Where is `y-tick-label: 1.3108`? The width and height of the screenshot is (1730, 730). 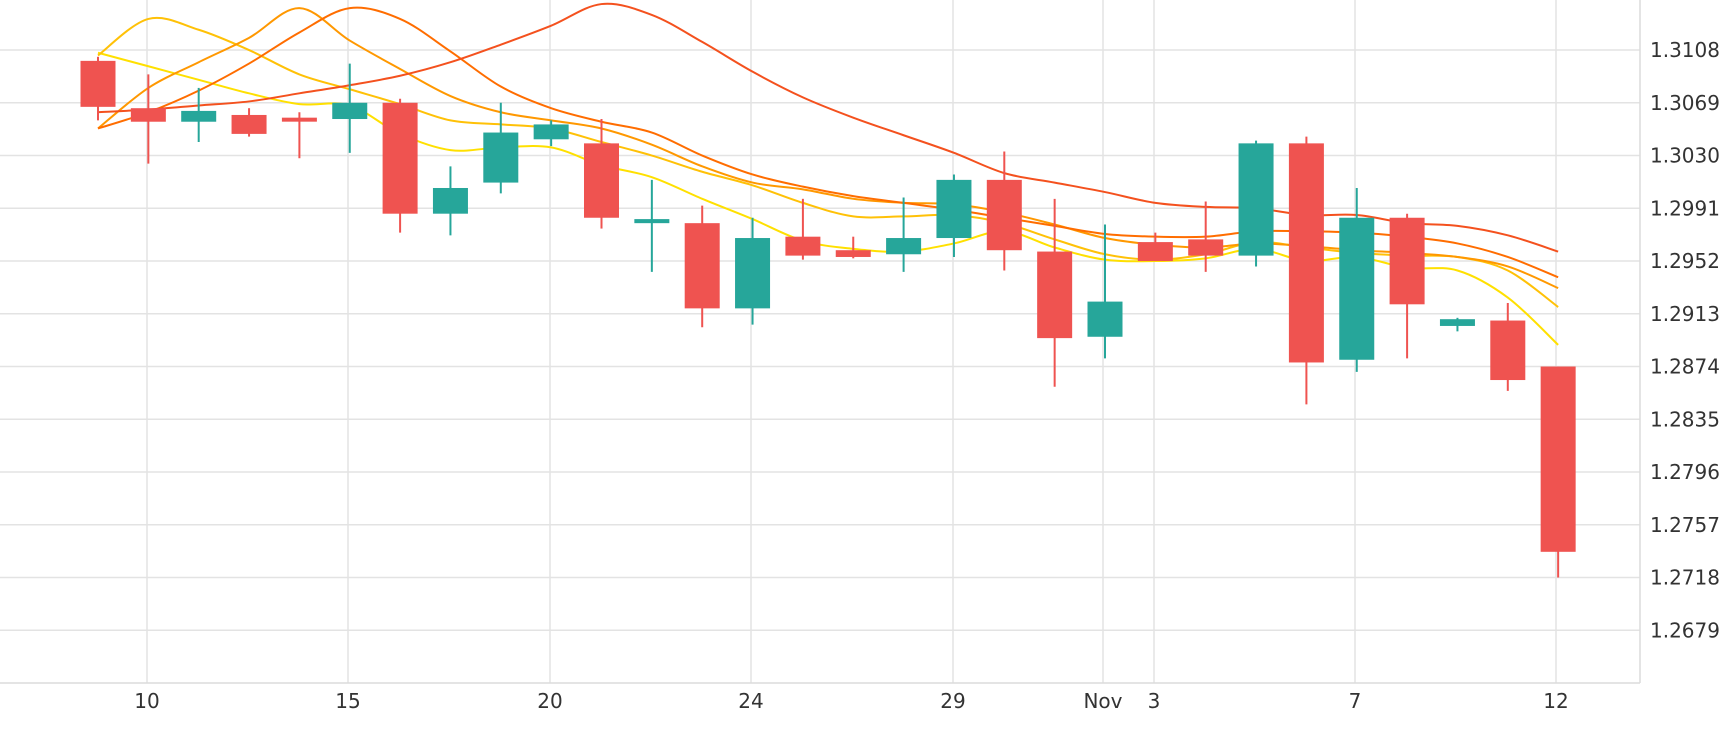 y-tick-label: 1.3108 is located at coordinates (1685, 50).